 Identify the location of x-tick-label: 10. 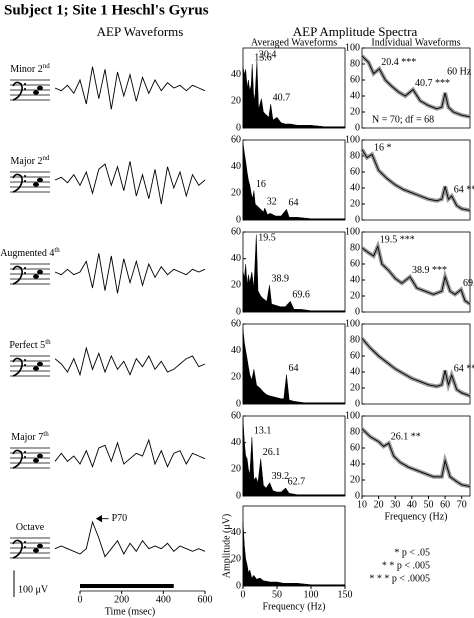
(362, 504).